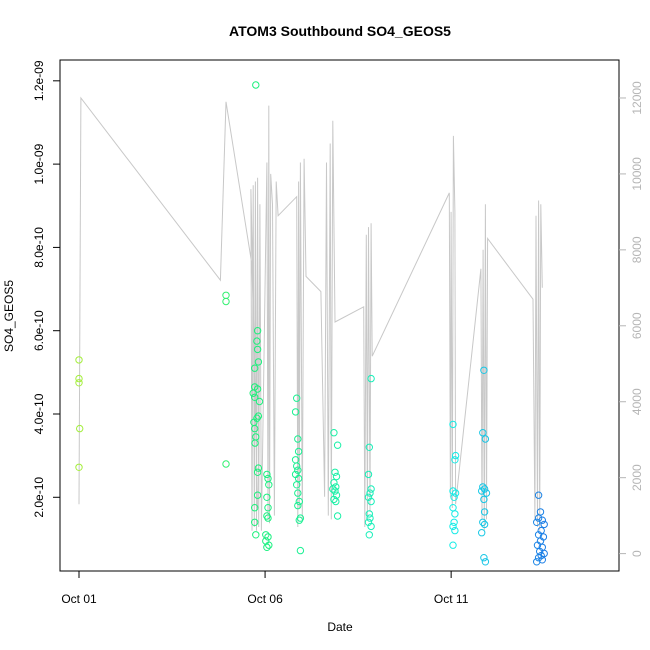 Image resolution: width=650 pixels, height=650 pixels. What do you see at coordinates (265, 588) in the screenshot?
I see `x-axis: Oct 01 Oct 06 Oct 11` at bounding box center [265, 588].